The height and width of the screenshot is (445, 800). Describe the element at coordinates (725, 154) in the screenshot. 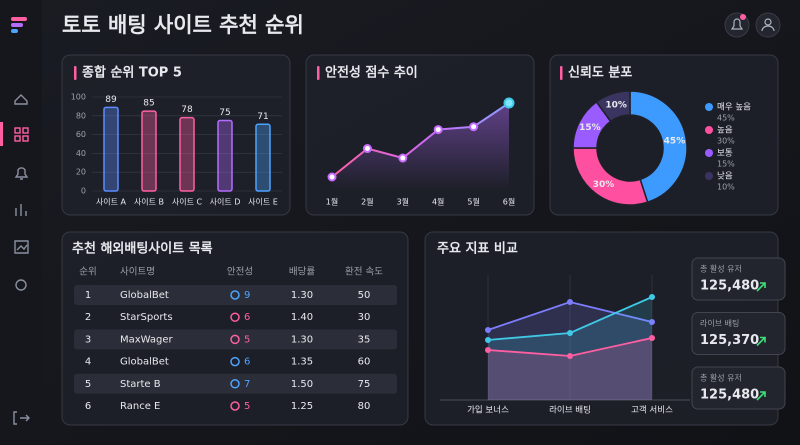

I see `legend-label: 보통` at that location.